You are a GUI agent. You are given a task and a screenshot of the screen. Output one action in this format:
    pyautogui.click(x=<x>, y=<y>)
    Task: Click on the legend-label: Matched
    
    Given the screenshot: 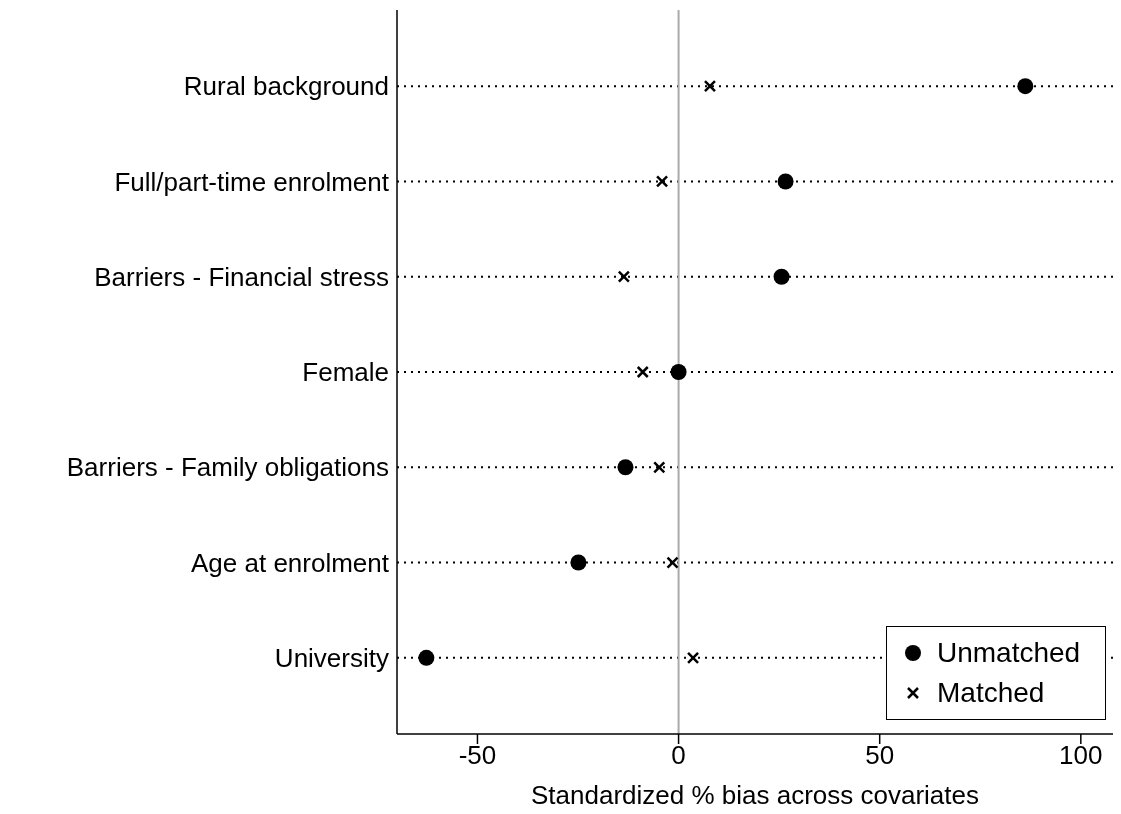 What is the action you would take?
    pyautogui.click(x=991, y=693)
    